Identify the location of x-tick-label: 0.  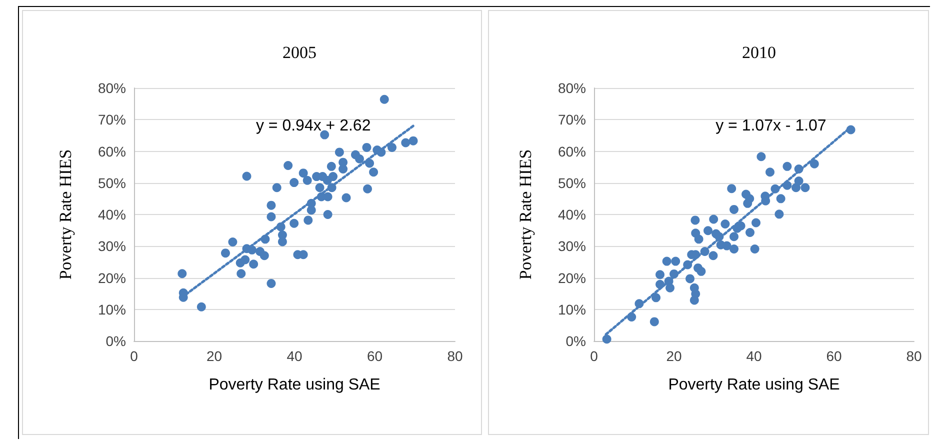
(594, 356).